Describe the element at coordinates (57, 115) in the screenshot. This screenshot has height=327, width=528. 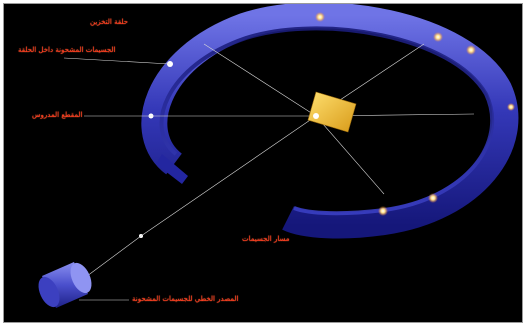
I see `label-center: المقطع المدروس` at that location.